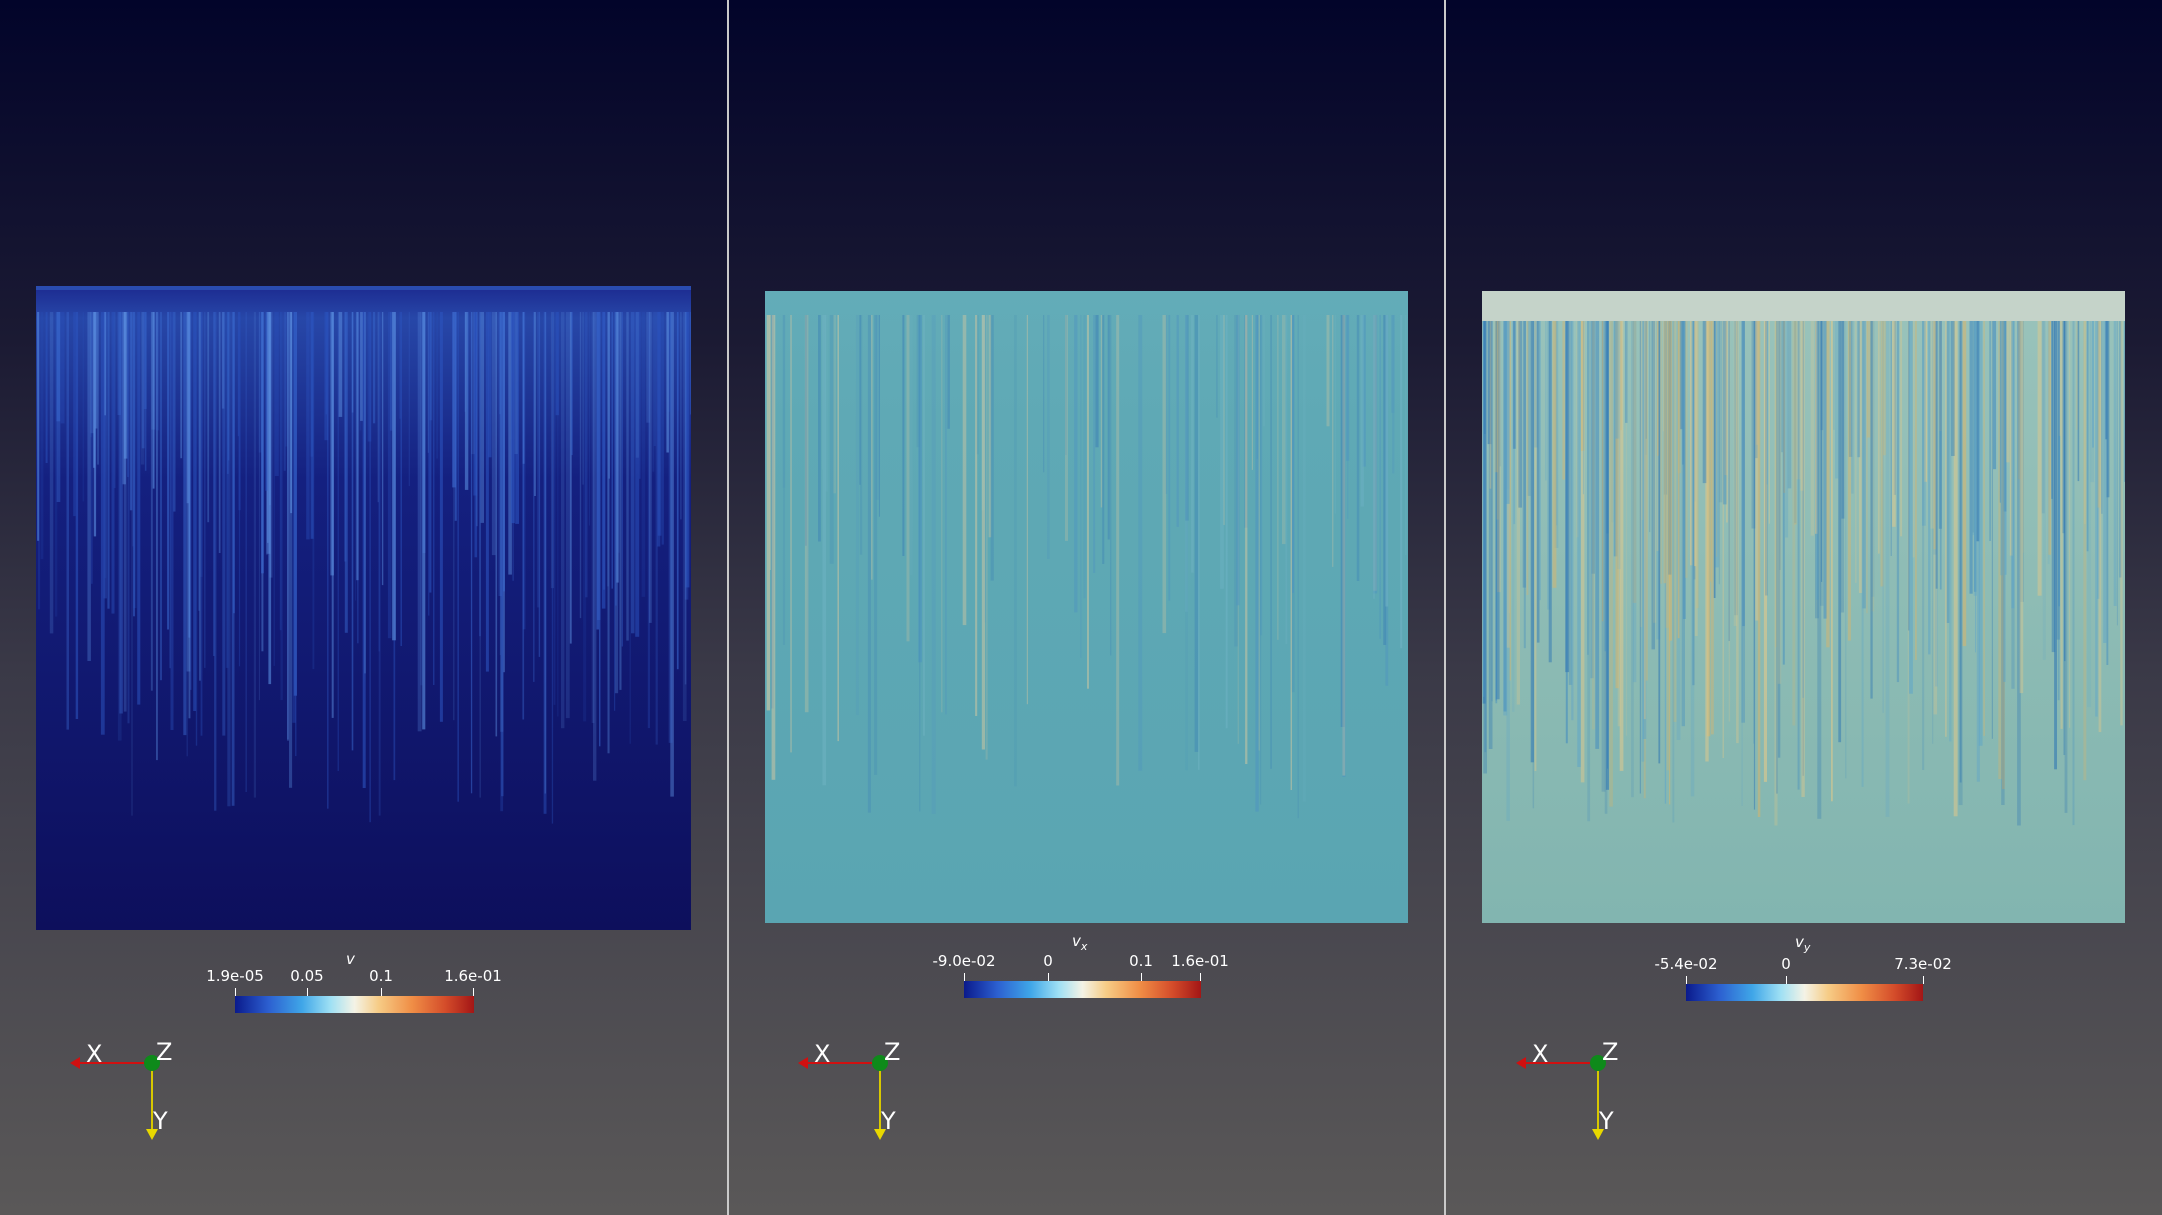  Describe the element at coordinates (1540, 1054) in the screenshot. I see `axis-label-x: X` at that location.